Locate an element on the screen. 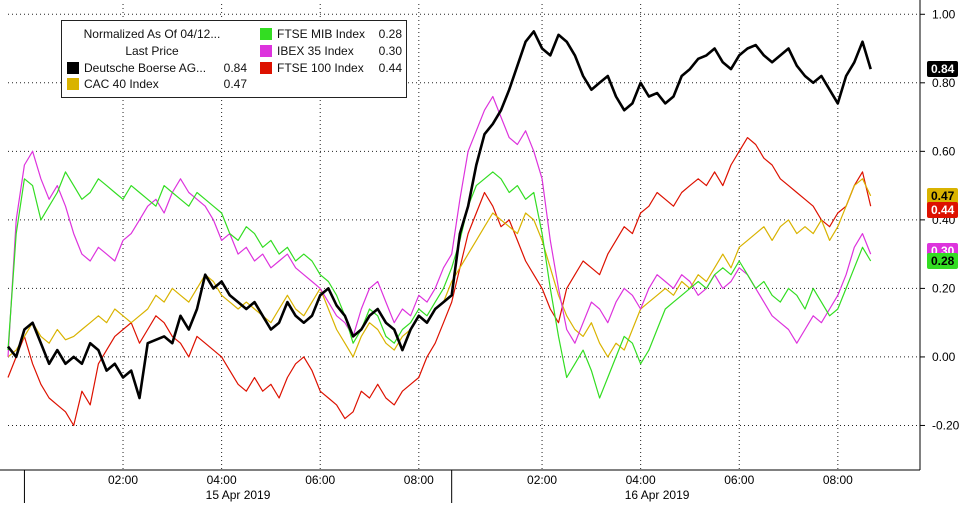  legend-label: FTSE 100 Index is located at coordinates (320, 68).